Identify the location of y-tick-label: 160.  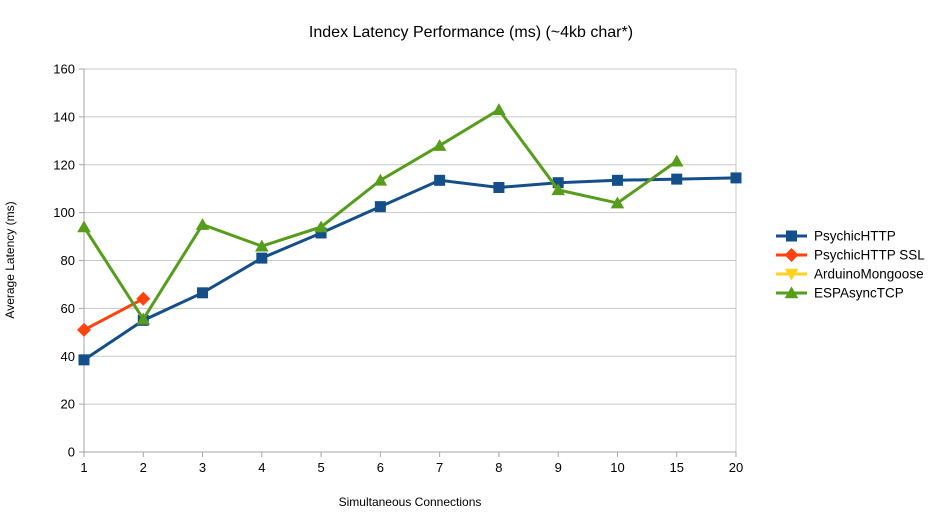
(64, 69).